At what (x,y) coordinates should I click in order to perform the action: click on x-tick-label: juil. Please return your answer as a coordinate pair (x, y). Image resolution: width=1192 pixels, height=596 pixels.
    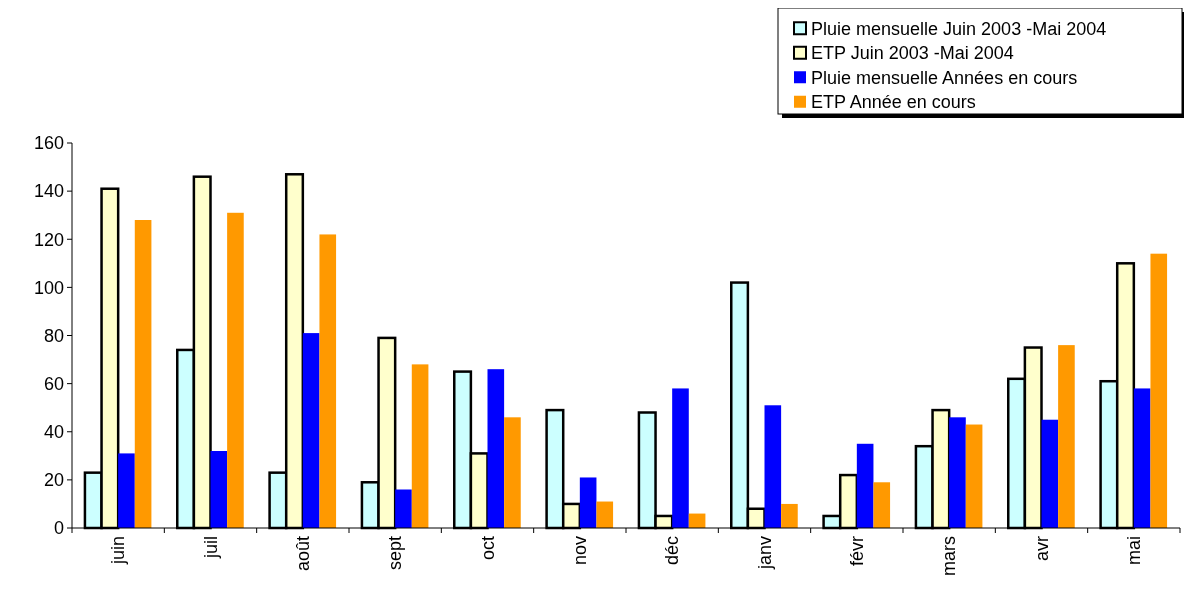
    Looking at the image, I should click on (210, 548).